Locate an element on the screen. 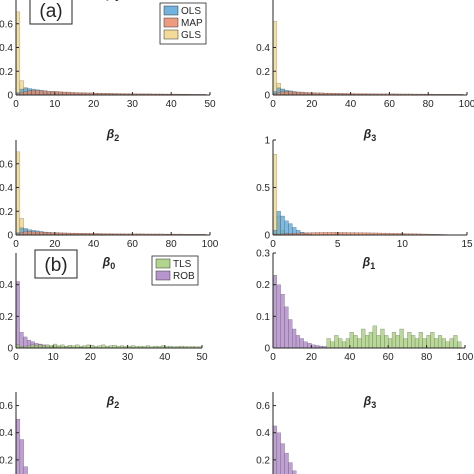  legend-swatch-map is located at coordinates (171, 22).